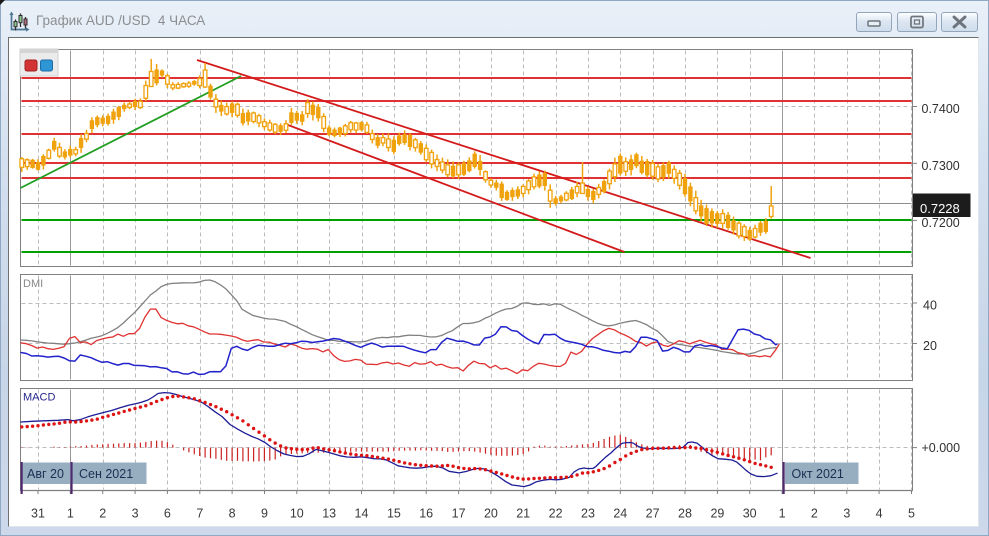 The image size is (989, 536). What do you see at coordinates (653, 514) in the screenshot?
I see `svg-text: 27` at bounding box center [653, 514].